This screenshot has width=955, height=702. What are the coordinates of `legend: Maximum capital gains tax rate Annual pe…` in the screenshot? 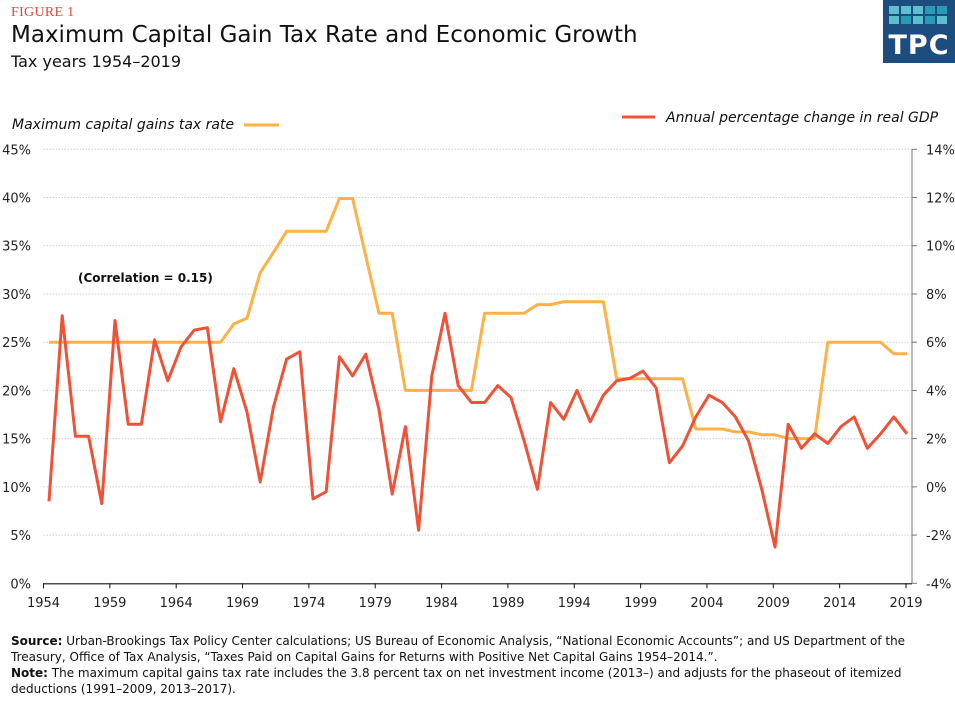 It's located at (475, 121).